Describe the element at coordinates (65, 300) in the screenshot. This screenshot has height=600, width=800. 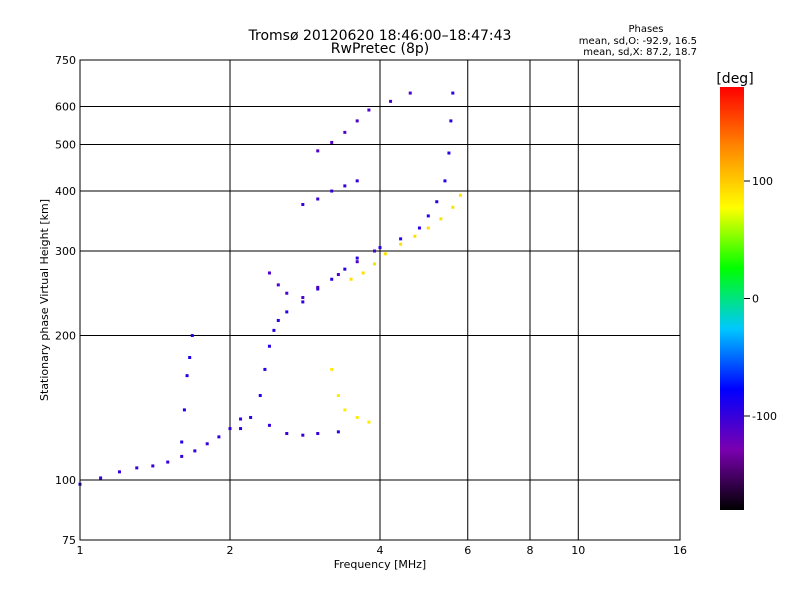
I see `y-ticks: 75 100 200 300 400 500 600 750` at that location.